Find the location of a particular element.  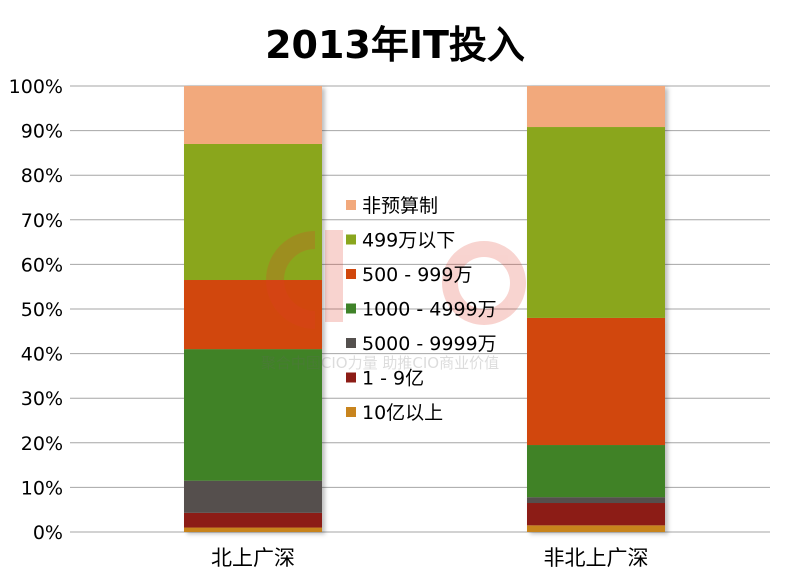

x-tick-label: 北上广深 is located at coordinates (253, 558).